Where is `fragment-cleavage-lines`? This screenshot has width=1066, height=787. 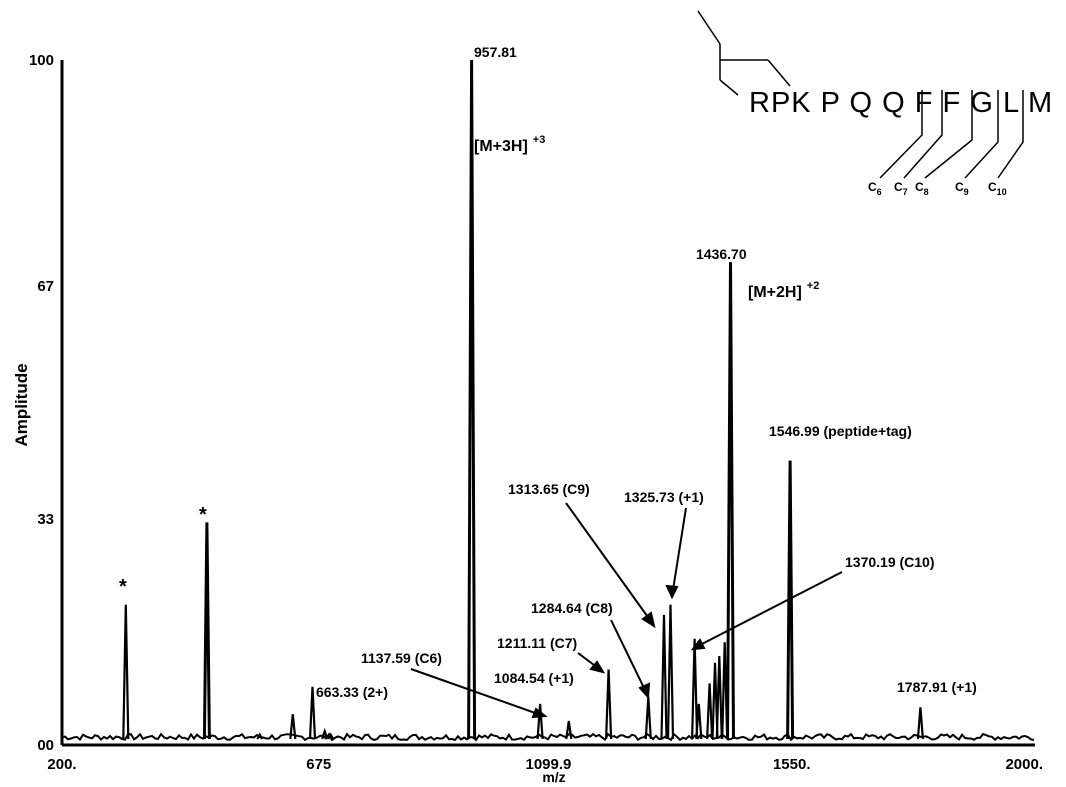
fragment-cleavage-lines is located at coordinates (951, 134).